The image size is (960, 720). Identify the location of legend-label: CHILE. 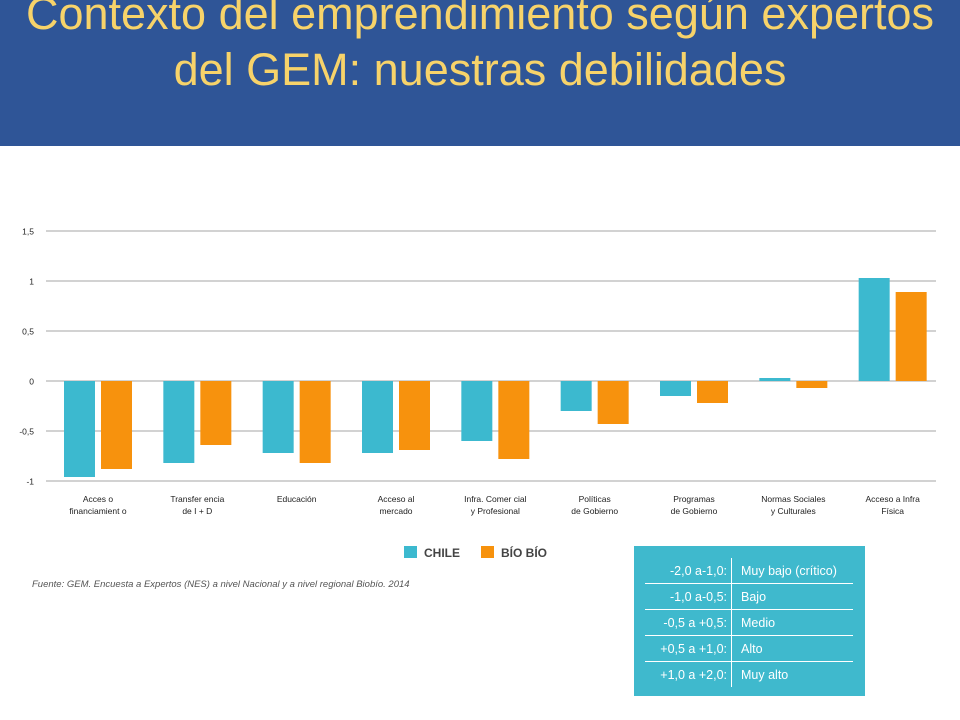
(442, 553).